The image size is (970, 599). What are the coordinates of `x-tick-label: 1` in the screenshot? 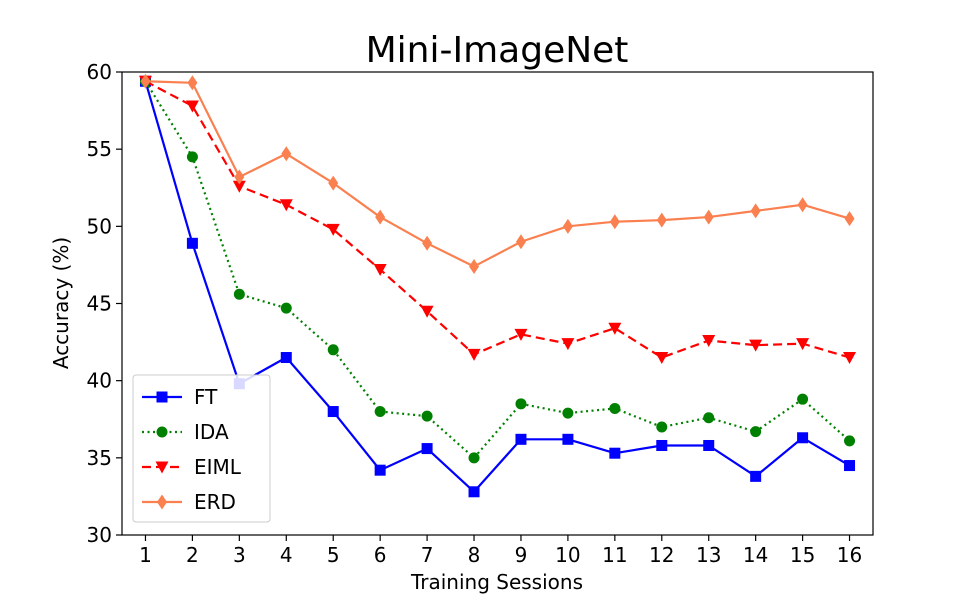 It's located at (145, 555).